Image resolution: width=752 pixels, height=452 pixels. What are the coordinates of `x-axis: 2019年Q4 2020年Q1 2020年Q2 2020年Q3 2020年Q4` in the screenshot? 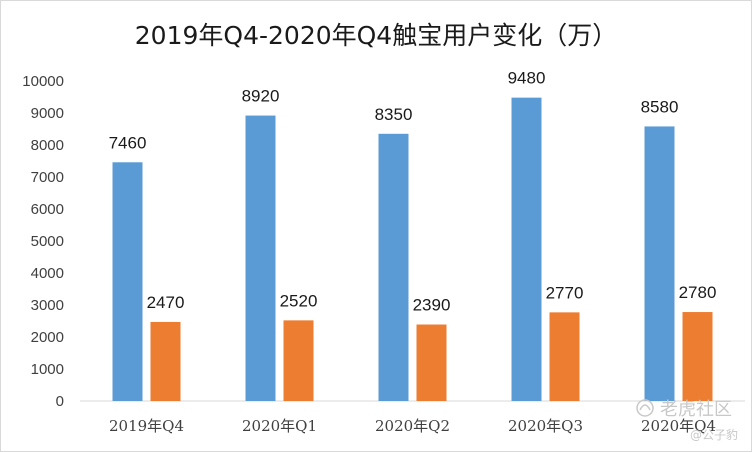 It's located at (412, 426).